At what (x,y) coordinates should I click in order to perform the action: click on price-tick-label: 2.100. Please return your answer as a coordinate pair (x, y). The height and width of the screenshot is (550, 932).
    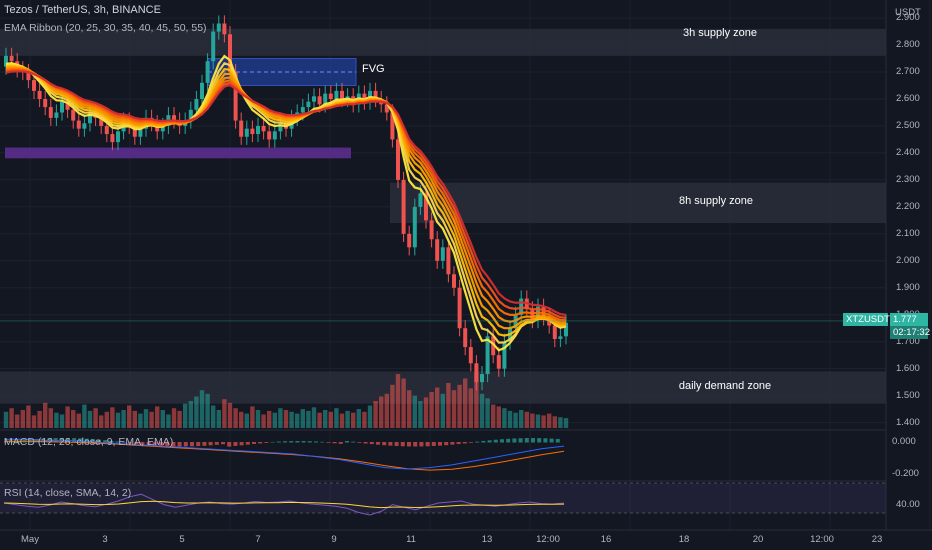
    Looking at the image, I should click on (908, 233).